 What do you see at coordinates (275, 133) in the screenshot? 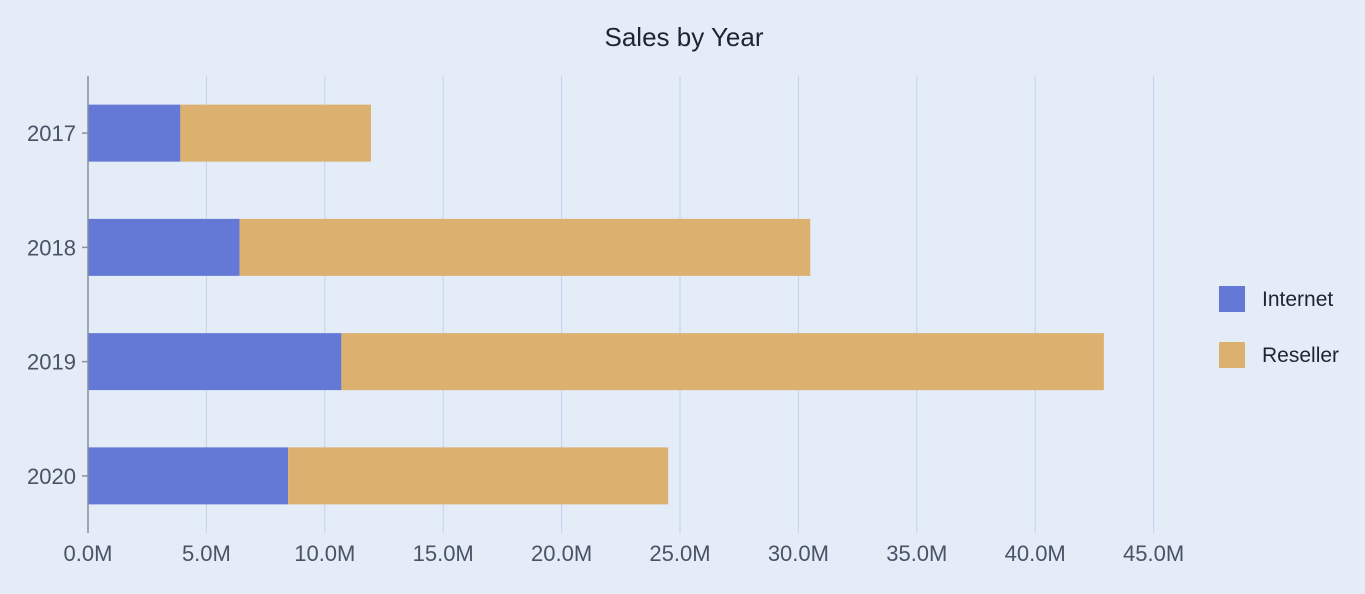
I see `bar-reseller-2017` at bounding box center [275, 133].